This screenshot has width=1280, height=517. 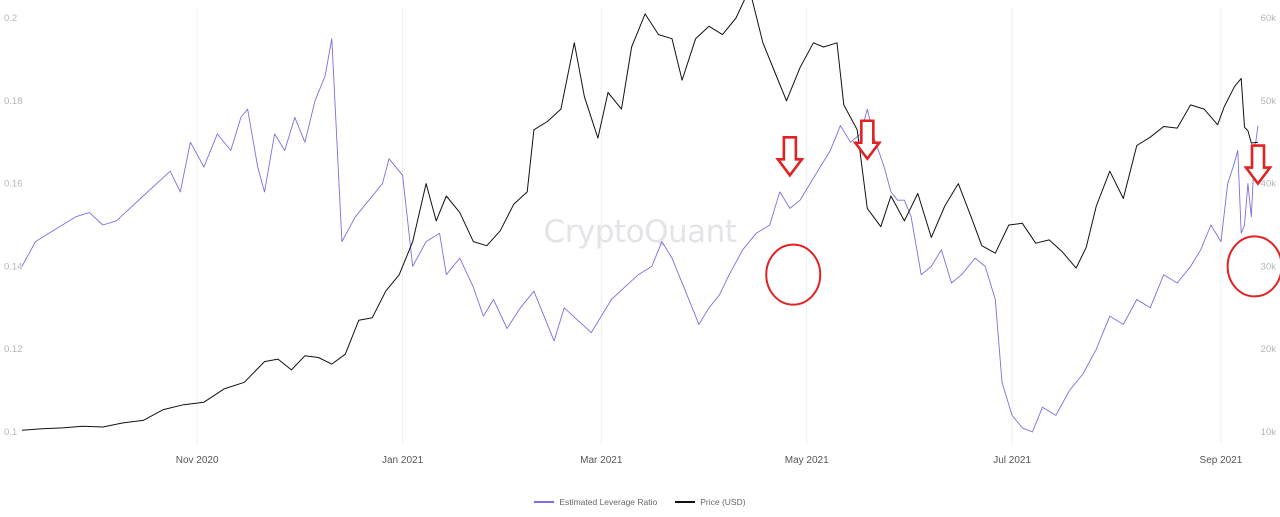 I want to click on x-tick-label: Jan 2021, so click(x=403, y=460).